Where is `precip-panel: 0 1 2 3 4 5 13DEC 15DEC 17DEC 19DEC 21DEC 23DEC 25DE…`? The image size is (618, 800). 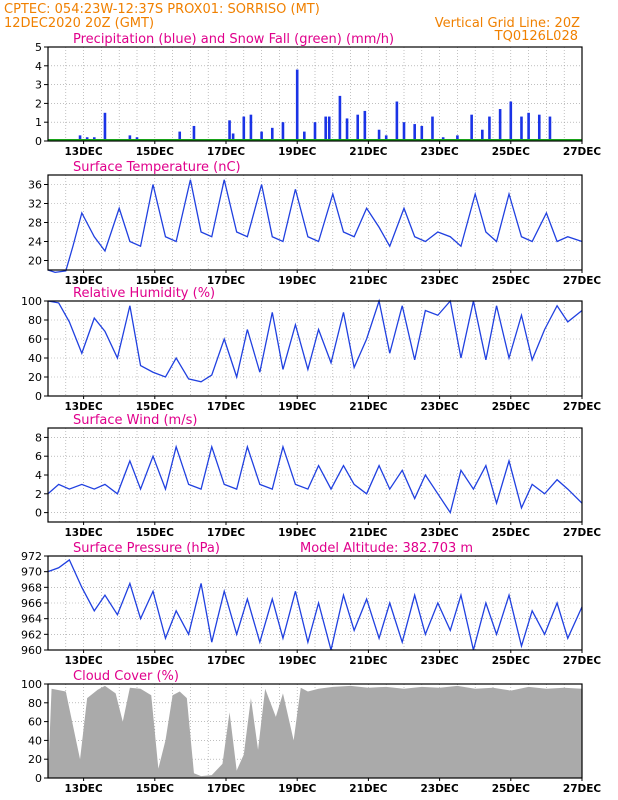 precip-panel: 0 1 2 3 4 5 13DEC 15DEC 17DEC 19DEC 21DEC 23DEC 25DE… is located at coordinates (318, 95).